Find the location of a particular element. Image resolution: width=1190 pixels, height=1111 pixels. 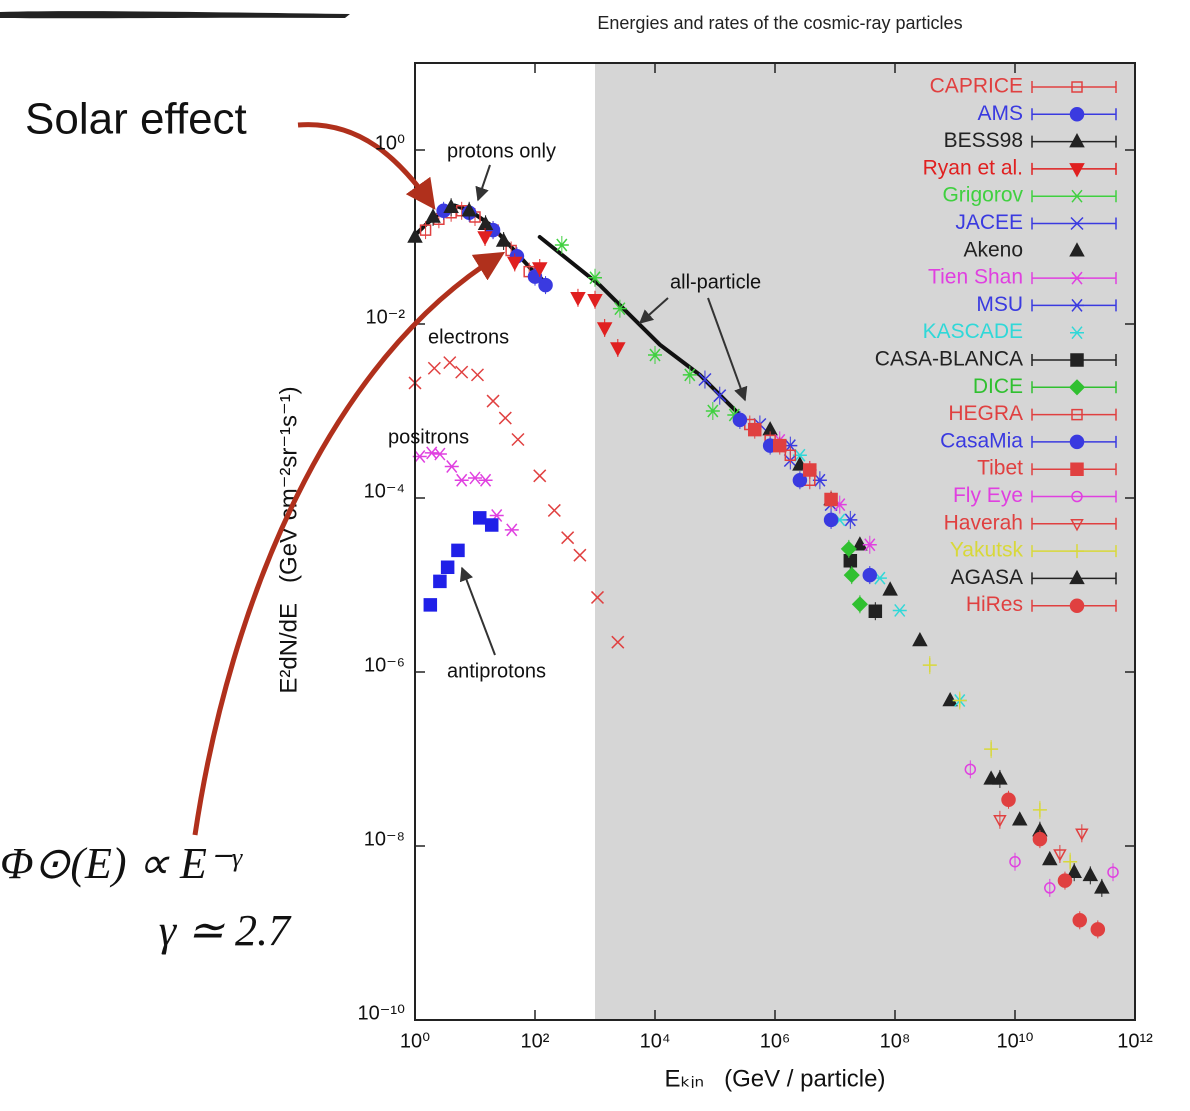

x-tick-label: 10⁶ is located at coordinates (775, 1041).